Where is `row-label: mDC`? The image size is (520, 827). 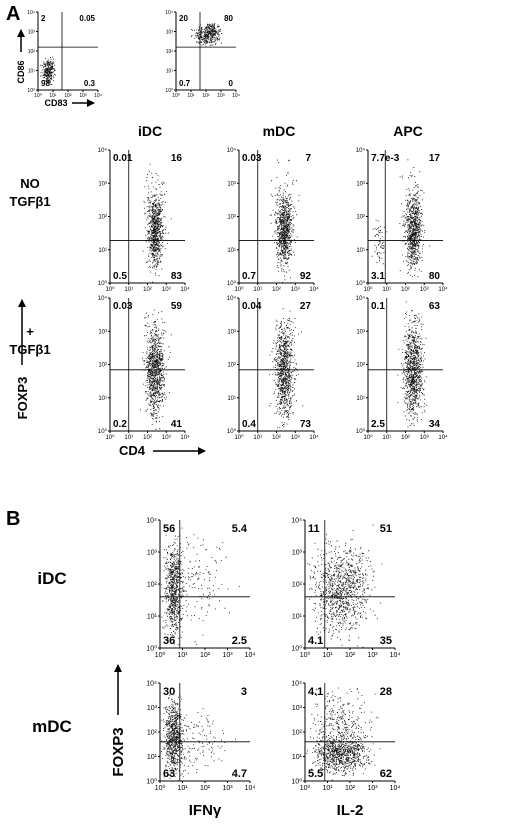
row-label: mDC is located at coordinates (52, 726).